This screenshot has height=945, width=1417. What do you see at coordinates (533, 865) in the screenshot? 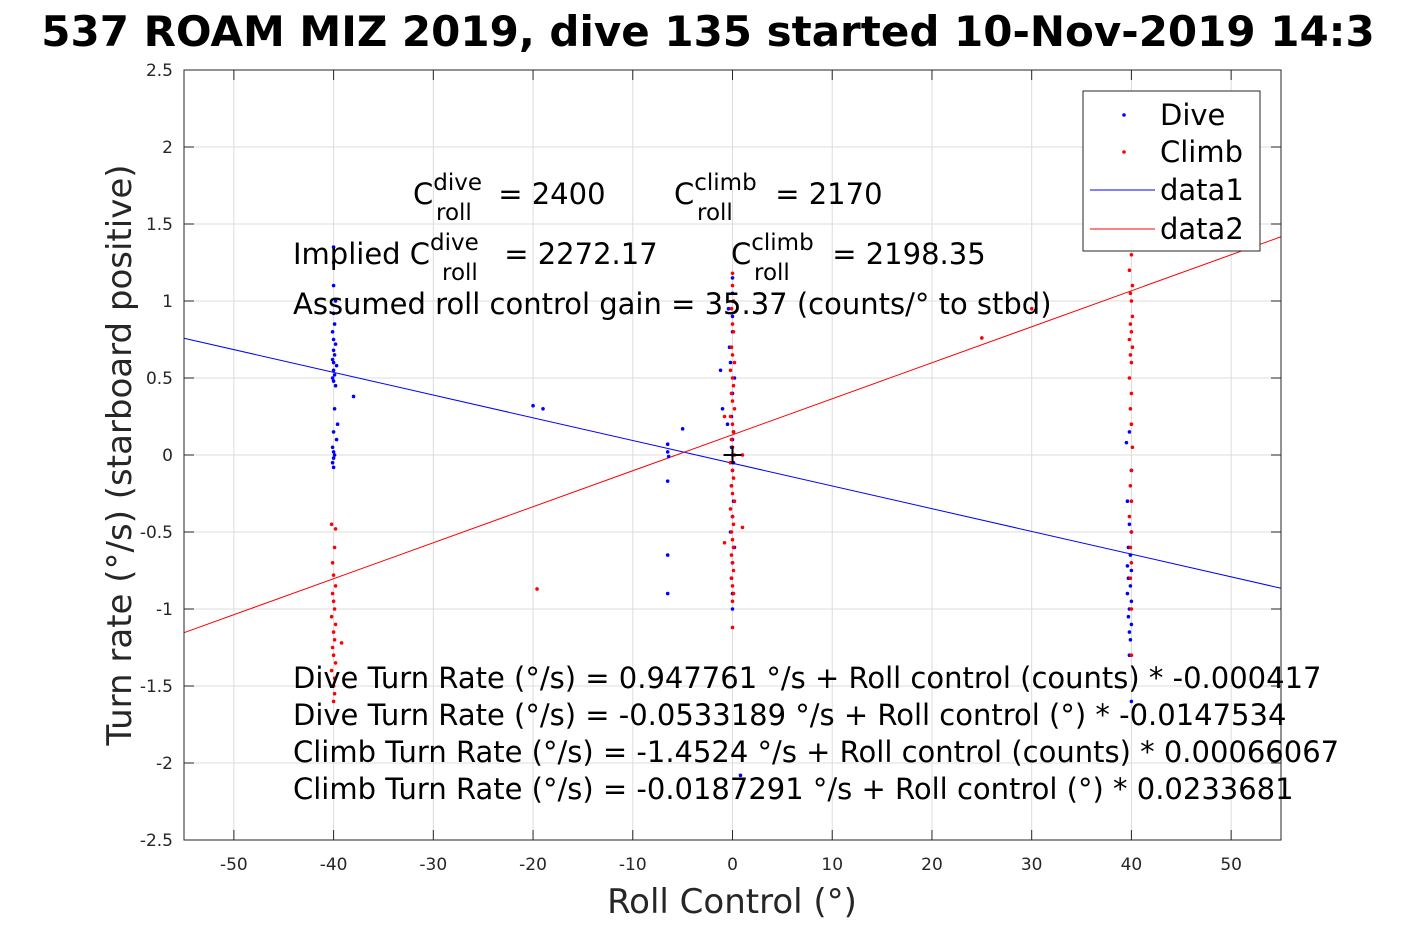
I see `x-tick-label: -20` at bounding box center [533, 865].